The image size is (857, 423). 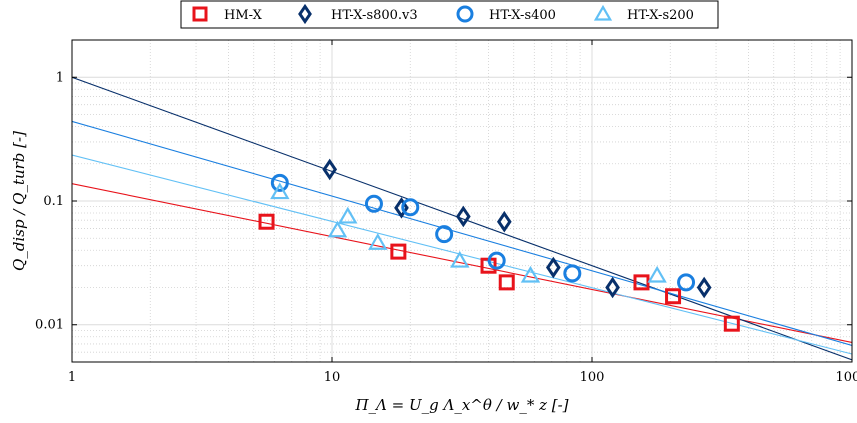 What do you see at coordinates (72, 377) in the screenshot?
I see `x-tick-label: 1` at bounding box center [72, 377].